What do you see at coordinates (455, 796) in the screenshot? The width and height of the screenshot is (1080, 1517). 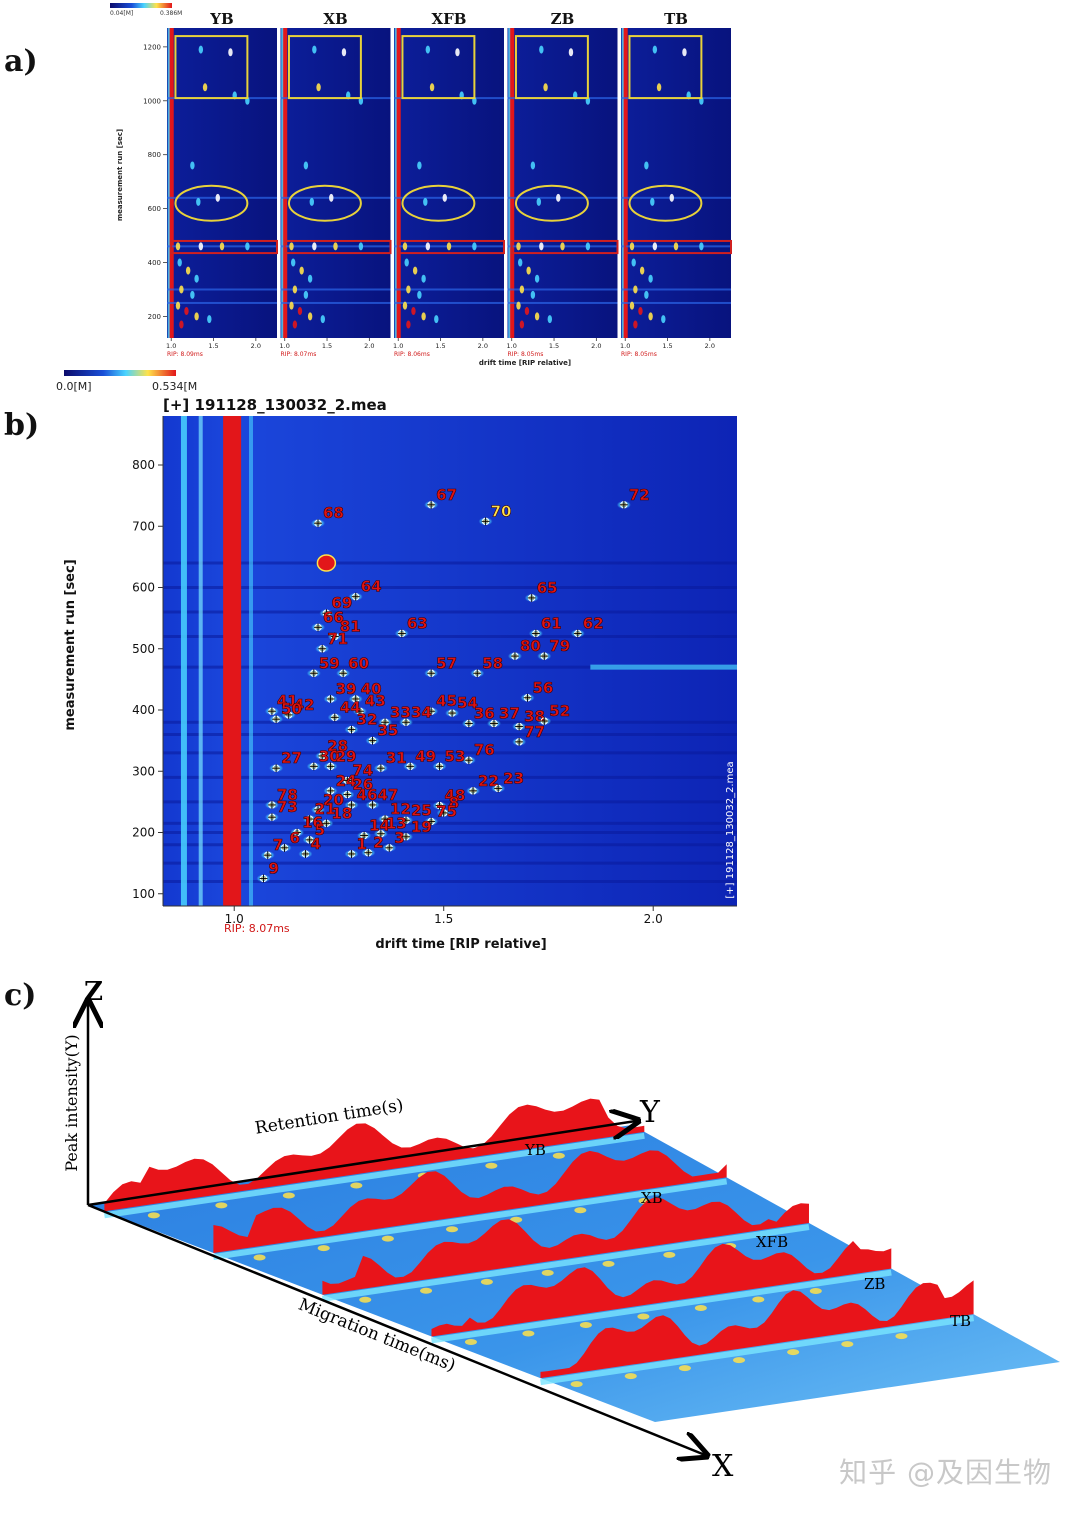 I see `peak-label: 48` at bounding box center [455, 796].